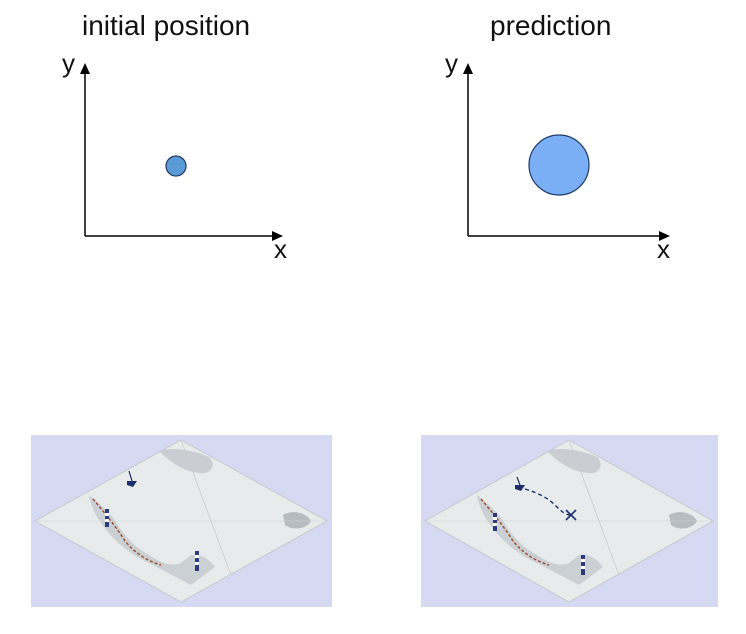  I want to click on left-x-arrowhead, so click(277, 236).